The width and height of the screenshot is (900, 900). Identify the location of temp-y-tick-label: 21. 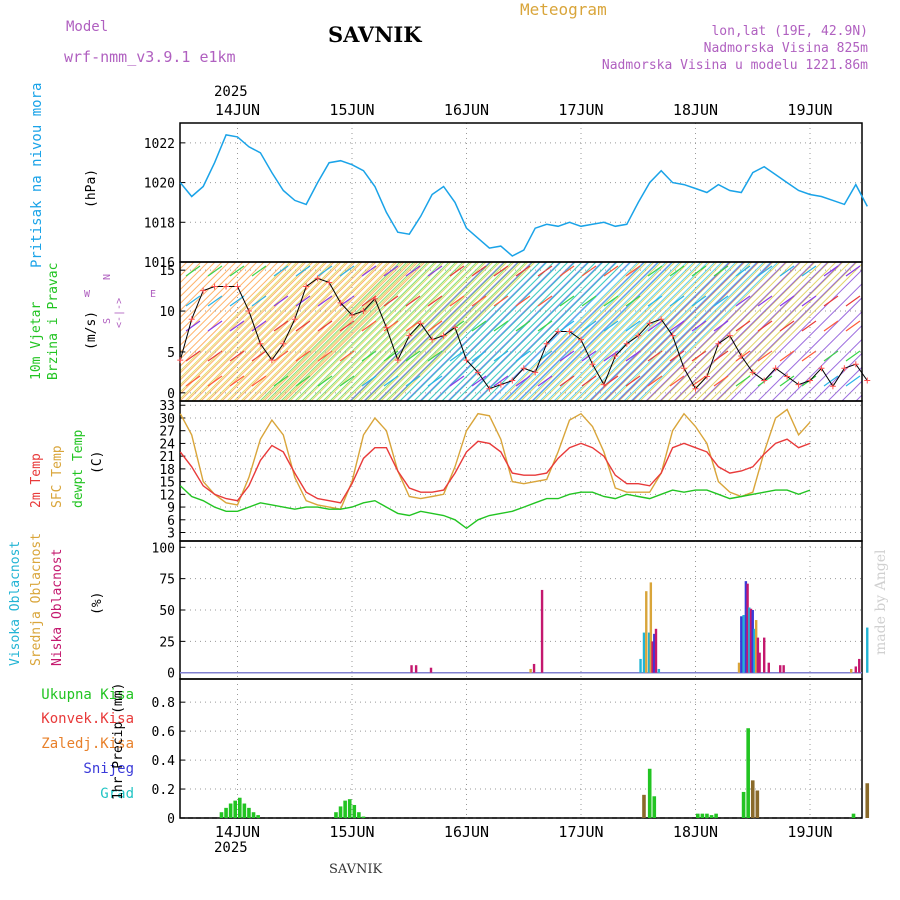
(167, 457).